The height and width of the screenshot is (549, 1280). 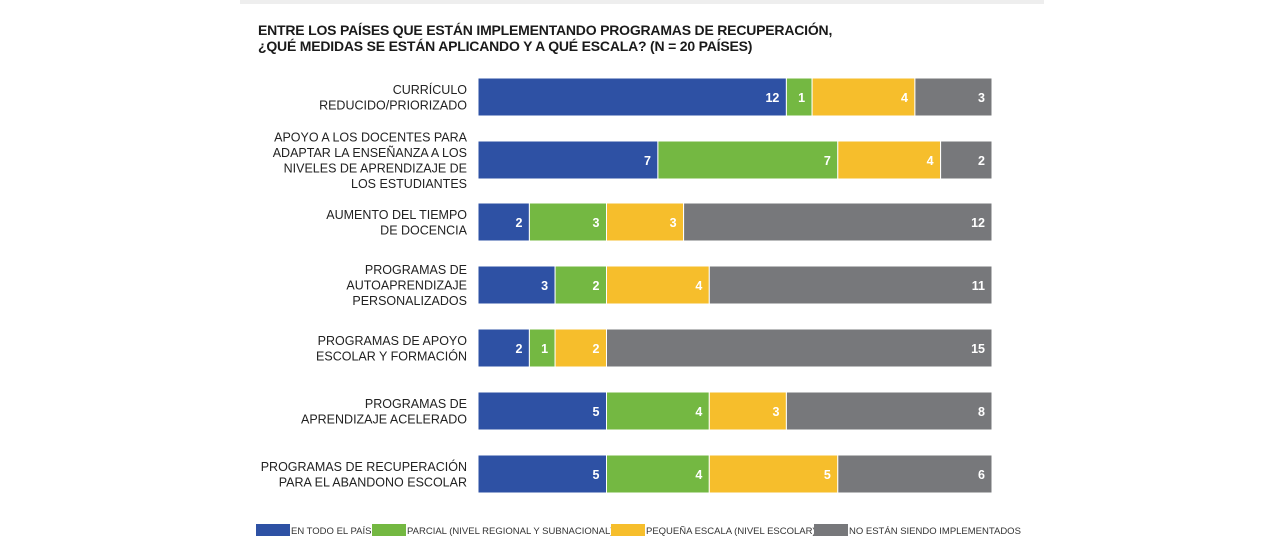 I want to click on category-label: CURRÍCULO REDUCIDO/PRIORIZADO, so click(x=393, y=97).